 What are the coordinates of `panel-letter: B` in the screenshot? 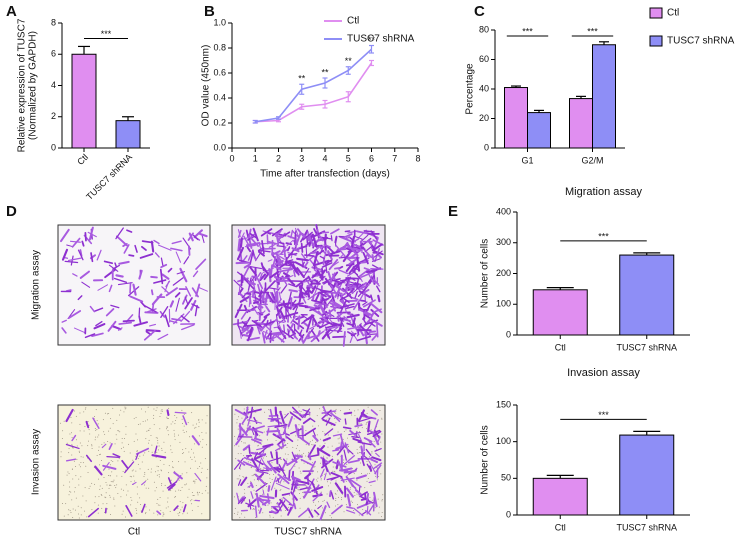 It's located at (209, 11).